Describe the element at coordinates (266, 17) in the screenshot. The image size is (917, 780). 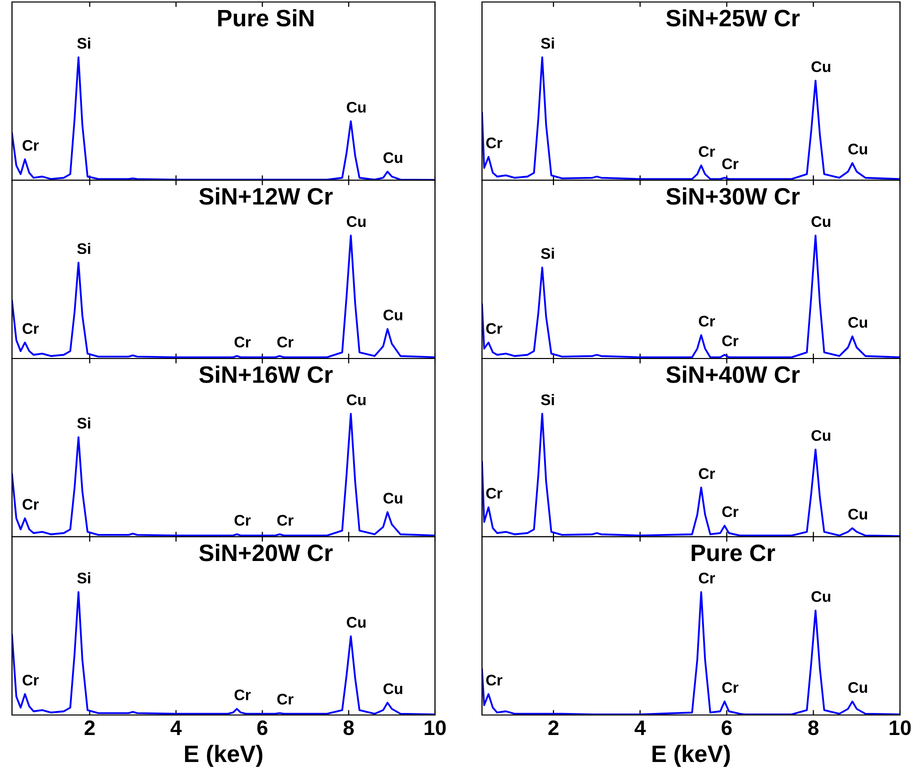
I see `chart-title: Pure SiN` at that location.